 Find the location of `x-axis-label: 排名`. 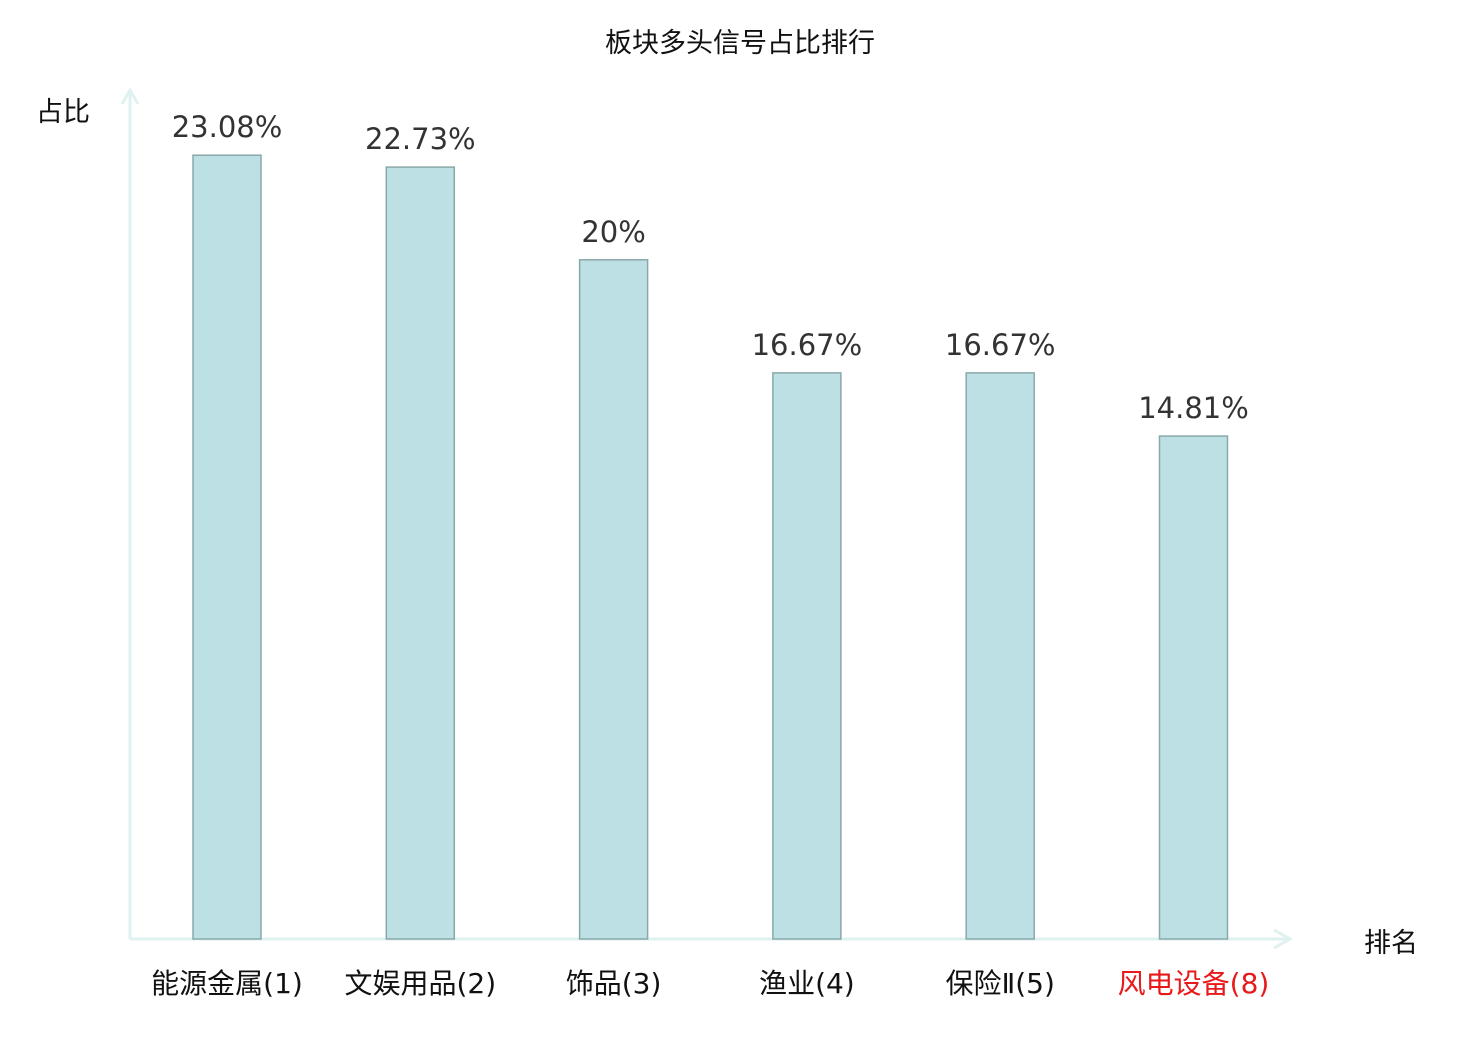

x-axis-label: 排名 is located at coordinates (1391, 943).